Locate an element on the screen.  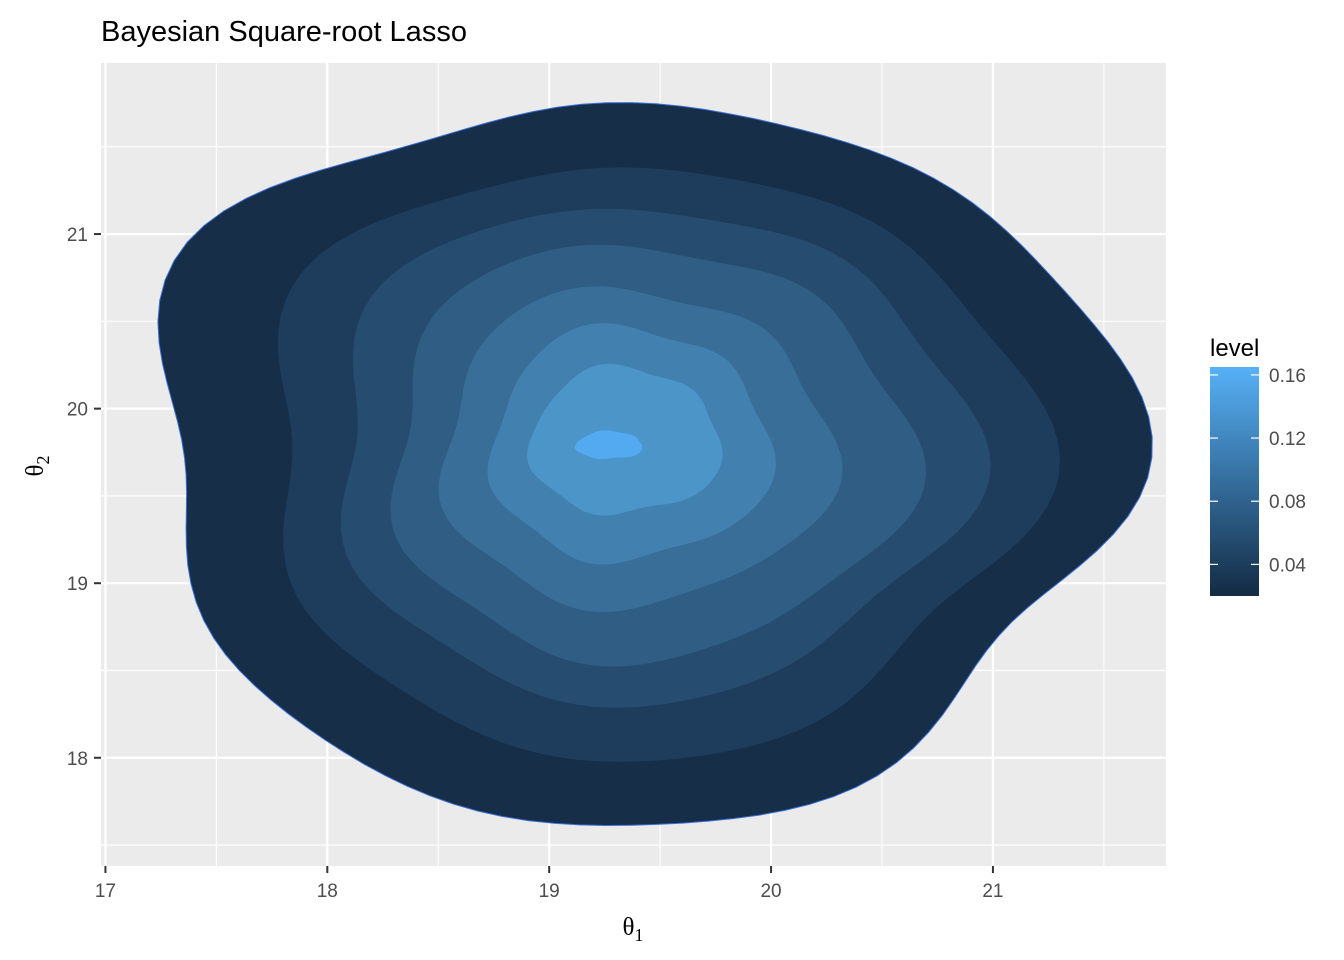
y-tick-label: 18 is located at coordinates (77, 759).